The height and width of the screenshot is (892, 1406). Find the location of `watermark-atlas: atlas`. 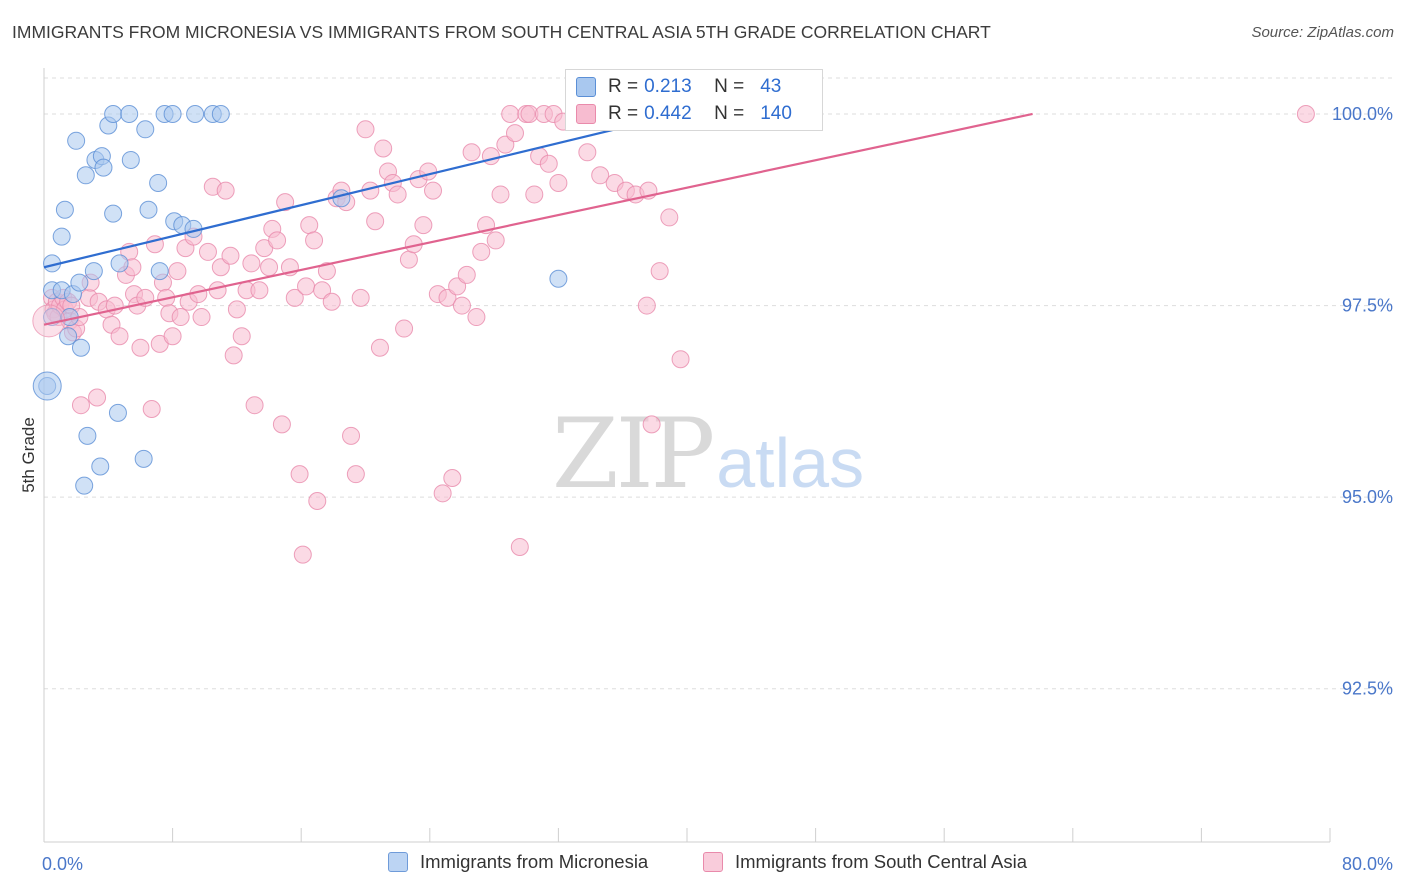

watermark-atlas: atlas is located at coordinates (790, 463).